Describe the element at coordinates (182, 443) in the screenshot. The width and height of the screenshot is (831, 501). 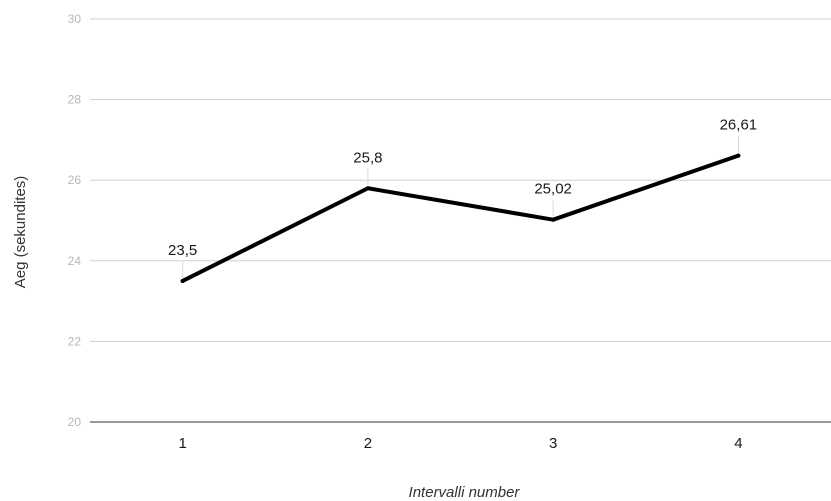
I see `x-tick-label: 1` at that location.